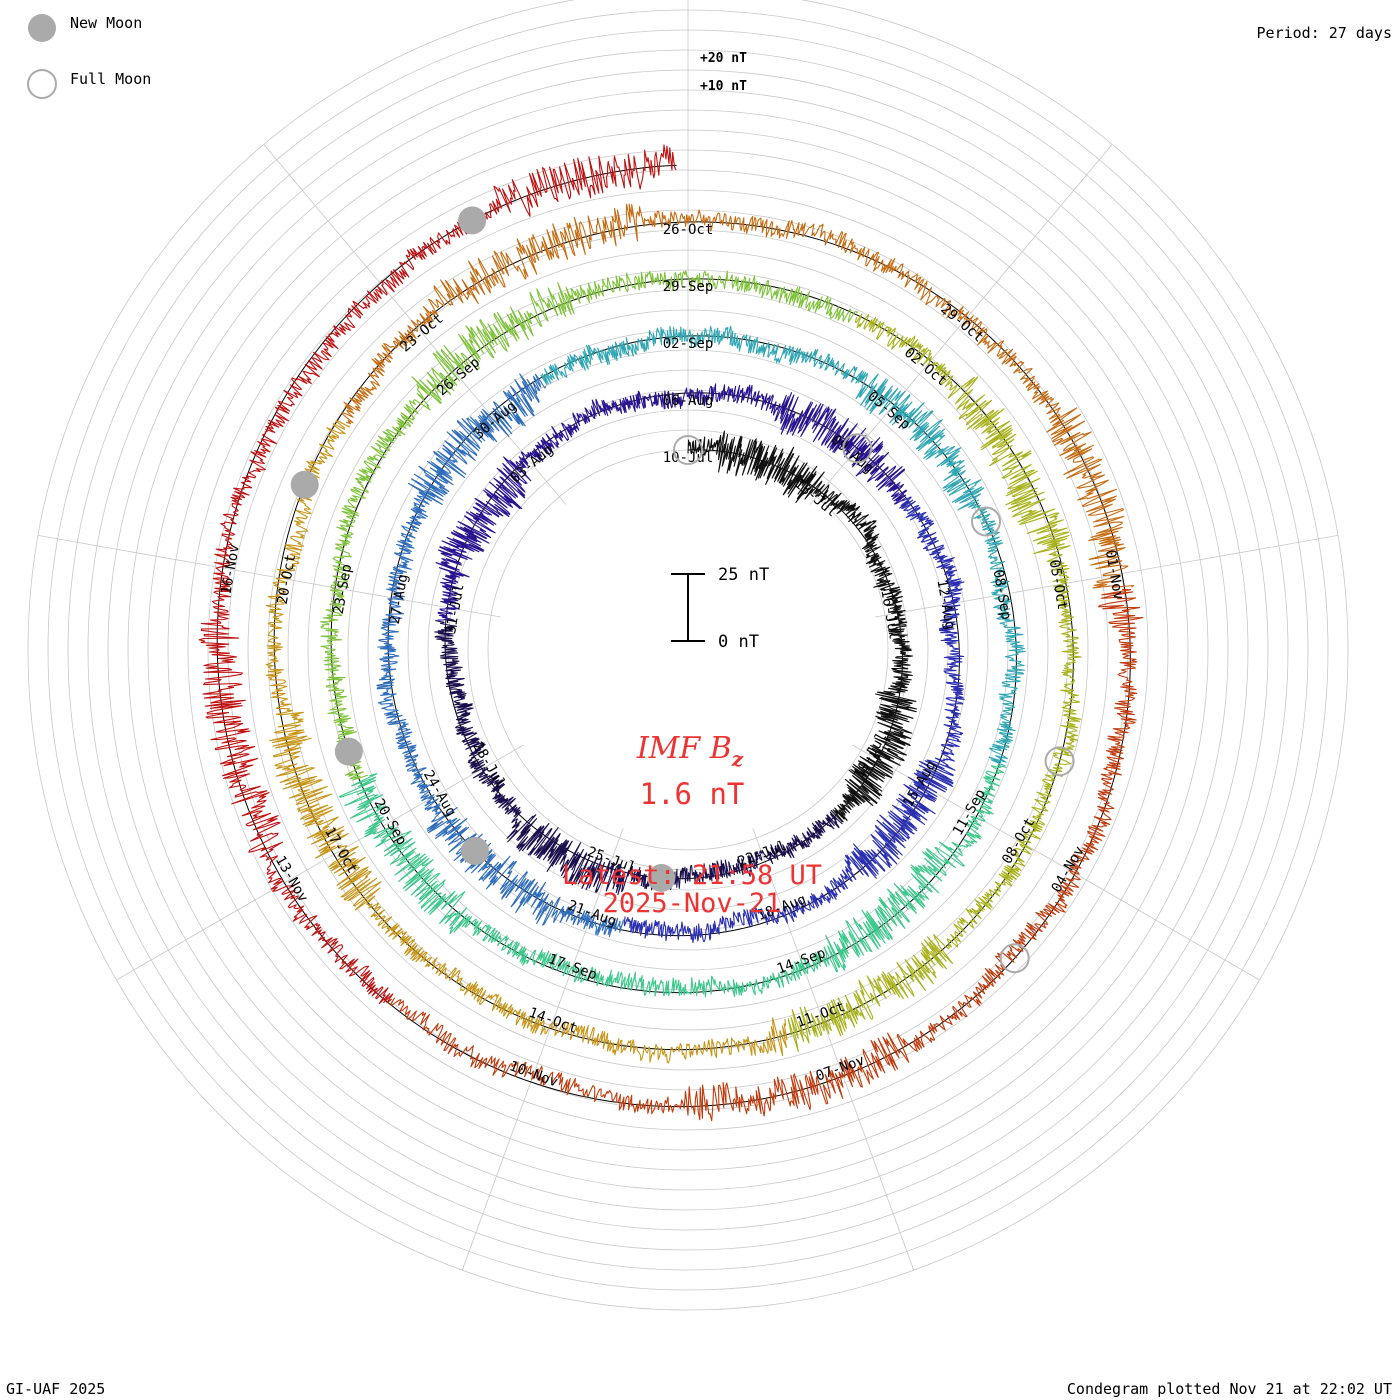 The width and height of the screenshot is (1400, 1400). Describe the element at coordinates (287, 579) in the screenshot. I see `date-label: 20-Oct` at that location.